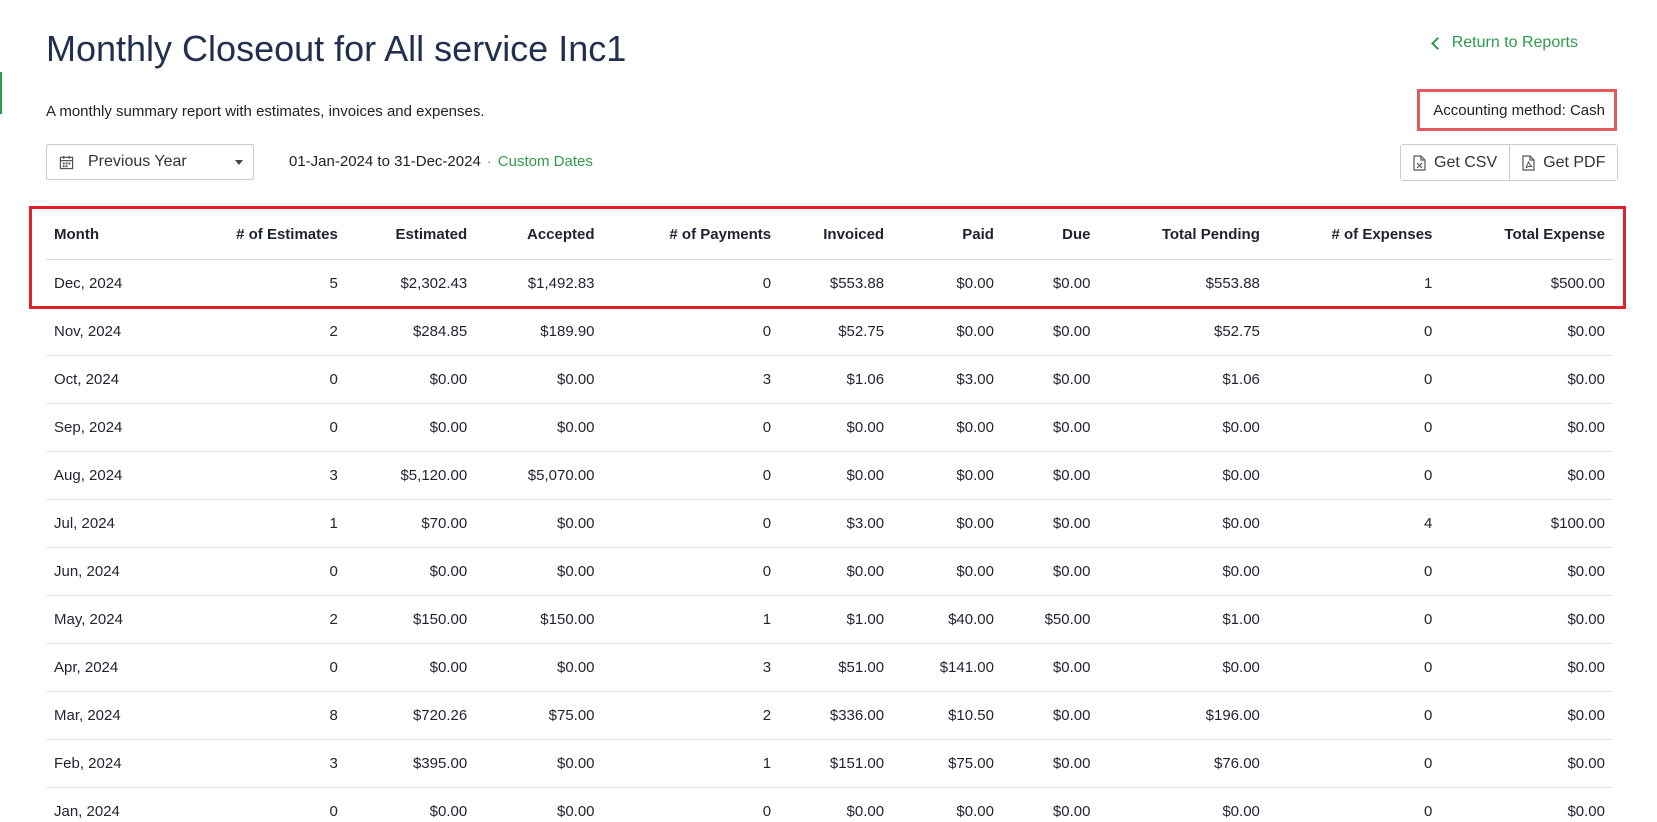  I want to click on custom-dates-link: Custom Dates, so click(545, 161).